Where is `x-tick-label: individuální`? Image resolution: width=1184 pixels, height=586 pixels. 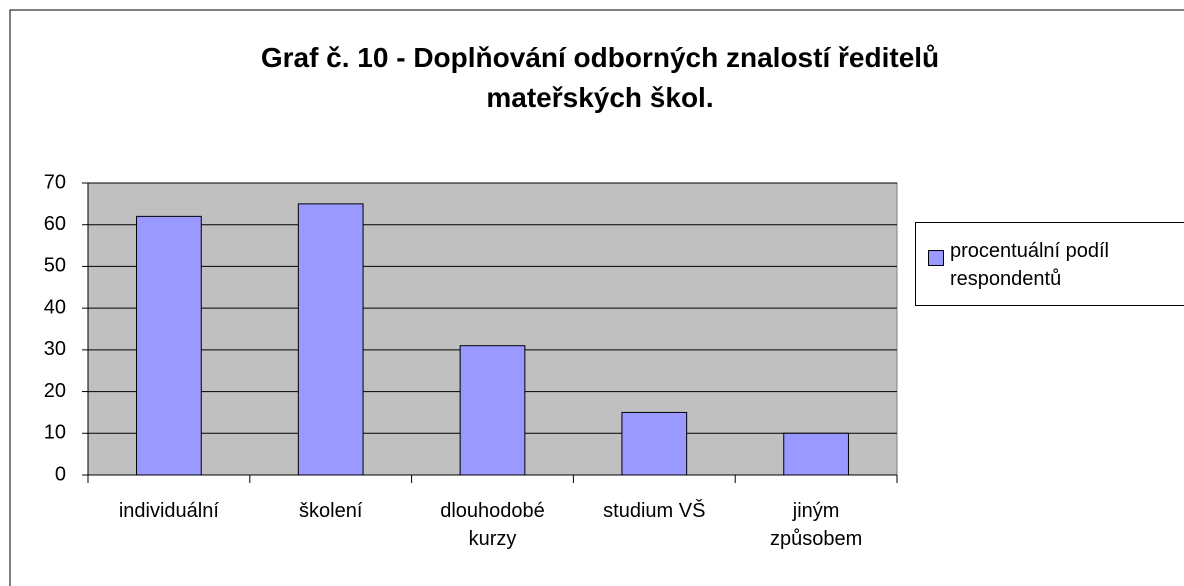
x-tick-label: individuální is located at coordinates (168, 511).